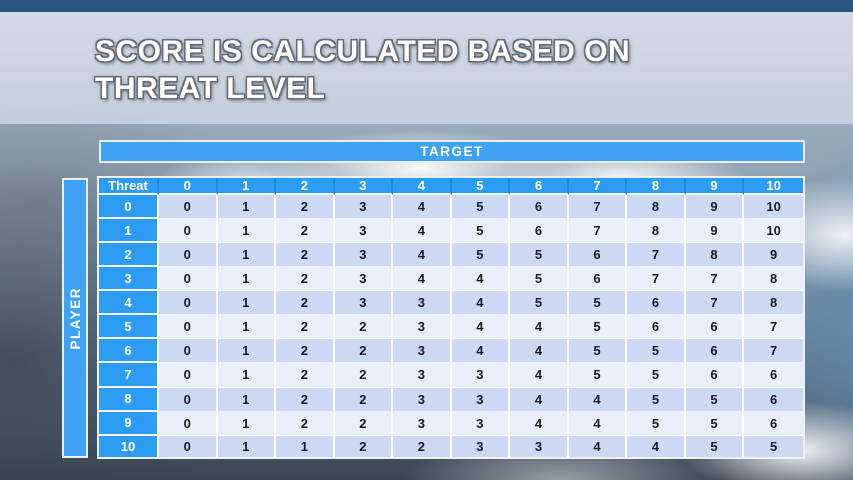 The image size is (853, 480). I want to click on score-row: 0 0 1 2 3 4 5 6 7 8 9 10, so click(451, 207).